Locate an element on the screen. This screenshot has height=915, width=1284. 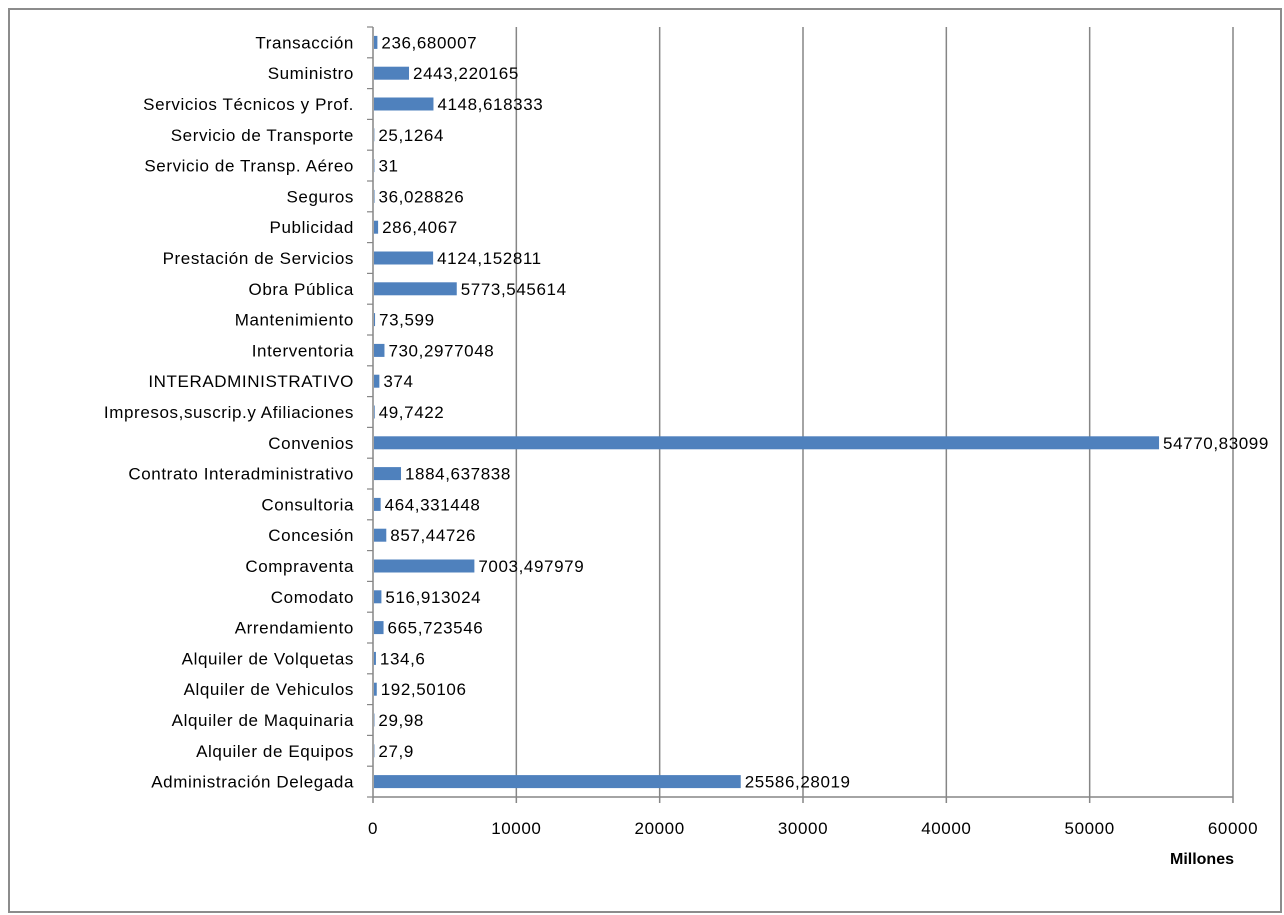
x-tick-labels: 0 10000 20000 30000 40000 50000 60000 is located at coordinates (813, 828).